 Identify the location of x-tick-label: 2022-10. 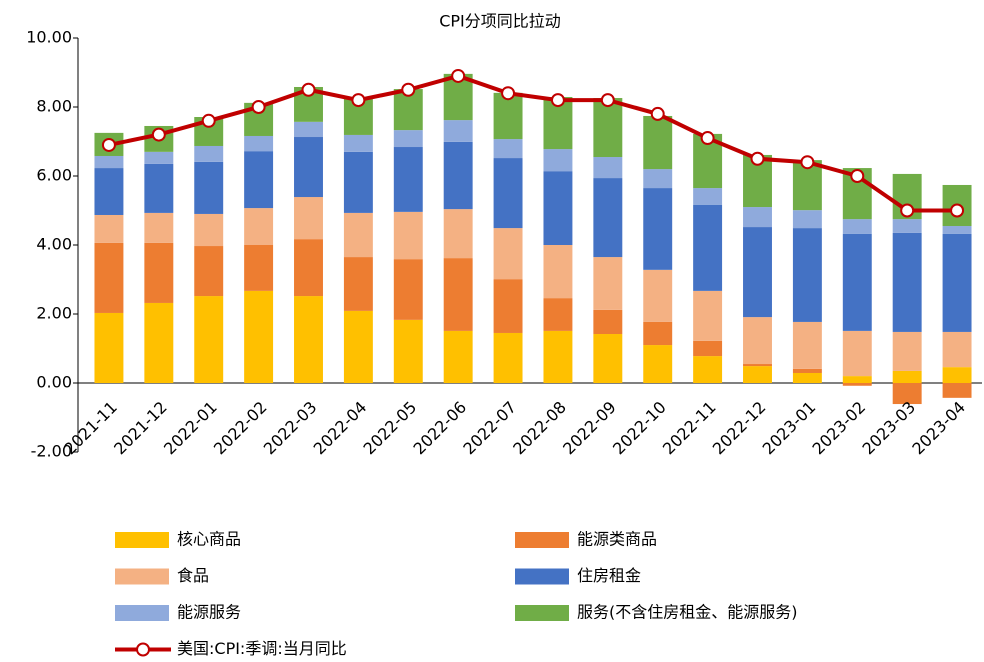
(639, 428).